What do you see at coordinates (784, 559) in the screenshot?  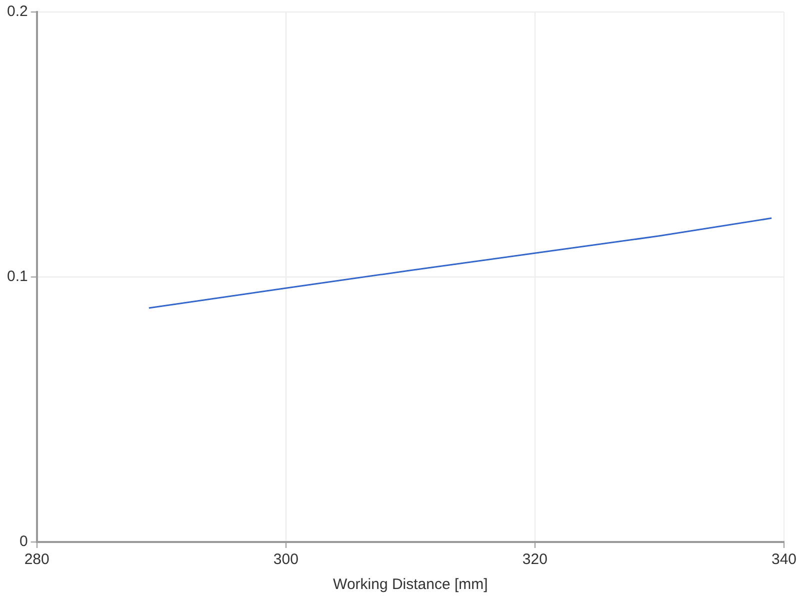 I see `x-tick-label: 340` at bounding box center [784, 559].